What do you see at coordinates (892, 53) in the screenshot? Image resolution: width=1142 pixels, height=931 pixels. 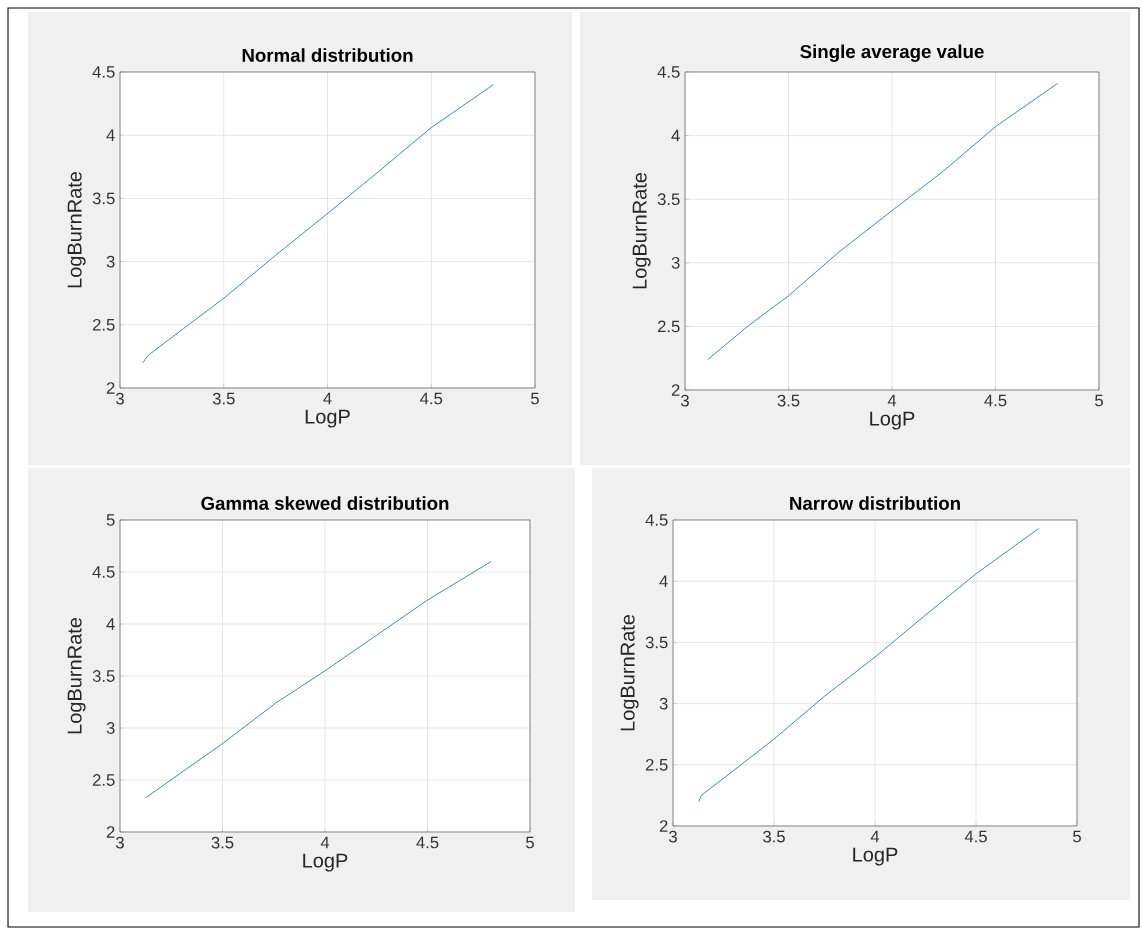 I see `chart-title: Single average value` at bounding box center [892, 53].